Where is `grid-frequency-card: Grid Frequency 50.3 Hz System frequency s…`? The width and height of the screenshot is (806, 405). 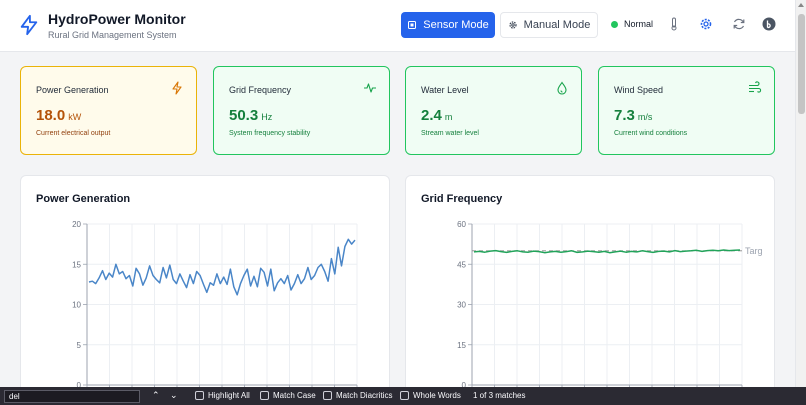 grid-frequency-card: Grid Frequency 50.3 Hz System frequency s… is located at coordinates (301, 110).